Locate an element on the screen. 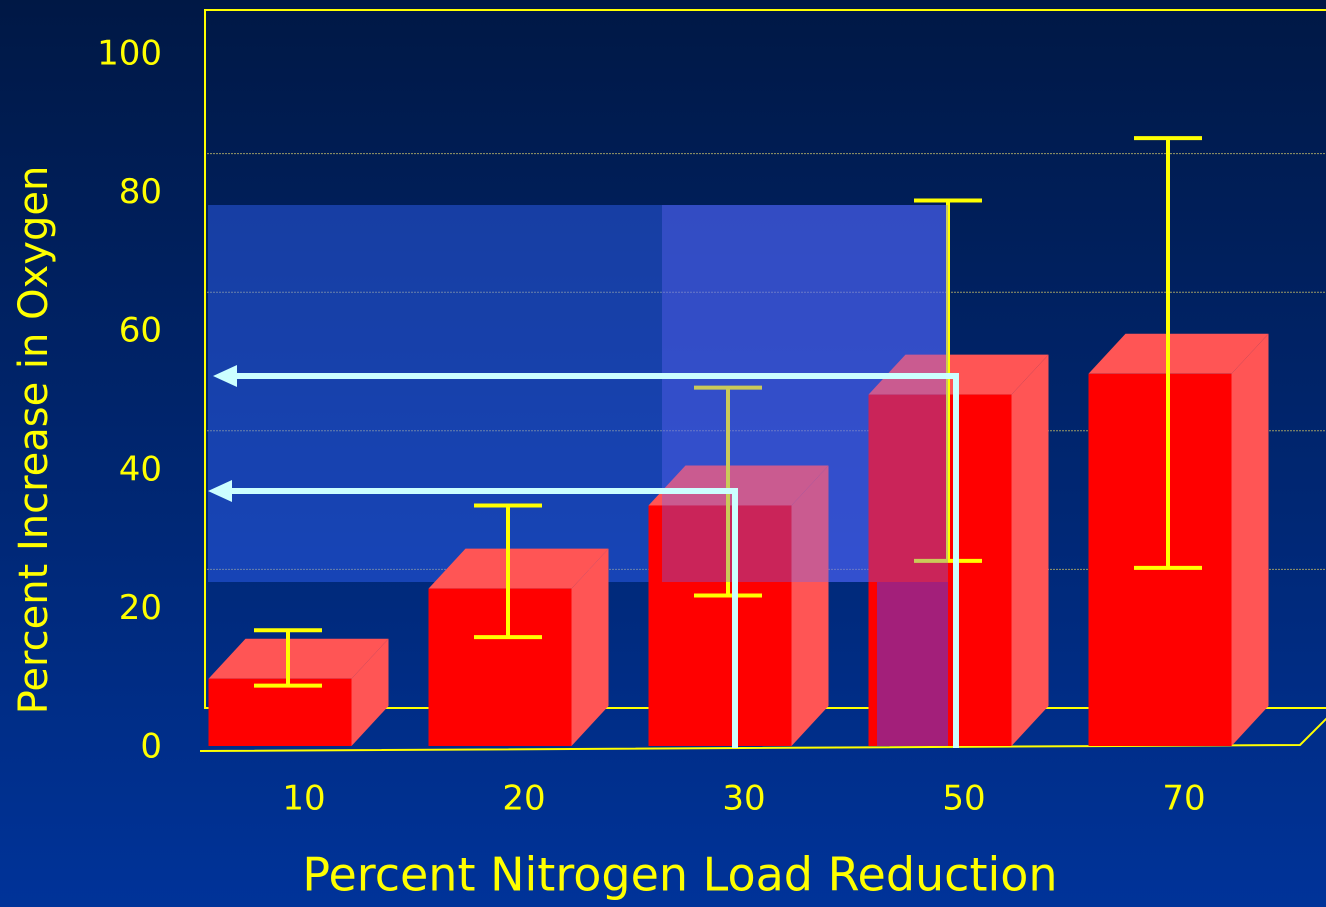 Image resolution: width=1326 pixels, height=907 pixels. y-tick-label: 40 is located at coordinates (140, 469).